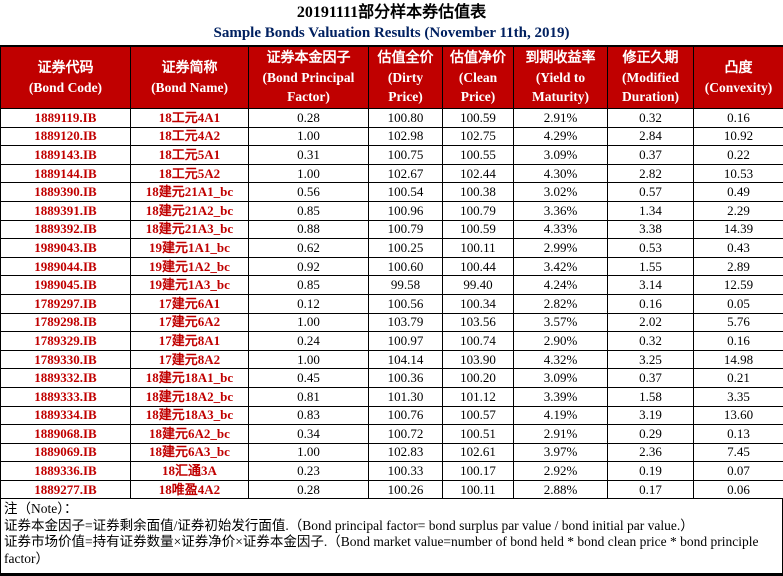 The image size is (783, 576). Describe the element at coordinates (738, 434) in the screenshot. I see `convexity-cell: 0.13` at that location.